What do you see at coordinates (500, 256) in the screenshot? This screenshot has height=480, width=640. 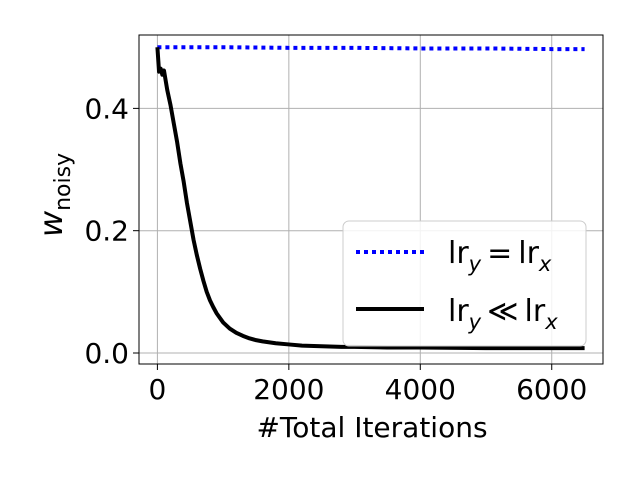 I see `legend-entry-equal: lry = lrx` at bounding box center [500, 256].